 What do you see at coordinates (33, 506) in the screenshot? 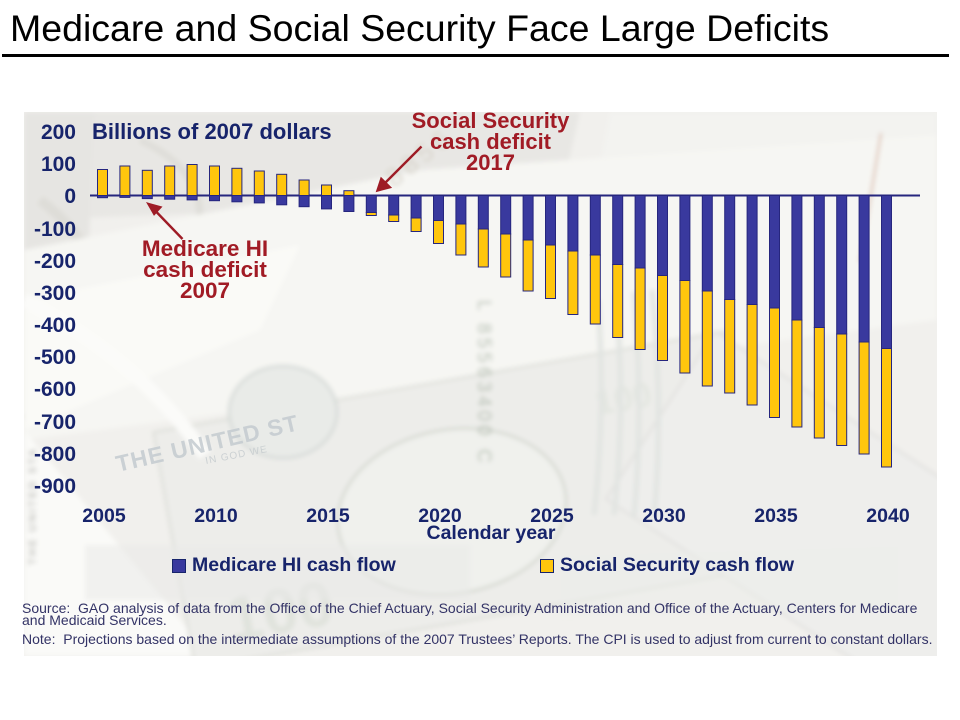
I see `svg-text: THE UNITED STA` at bounding box center [33, 506].